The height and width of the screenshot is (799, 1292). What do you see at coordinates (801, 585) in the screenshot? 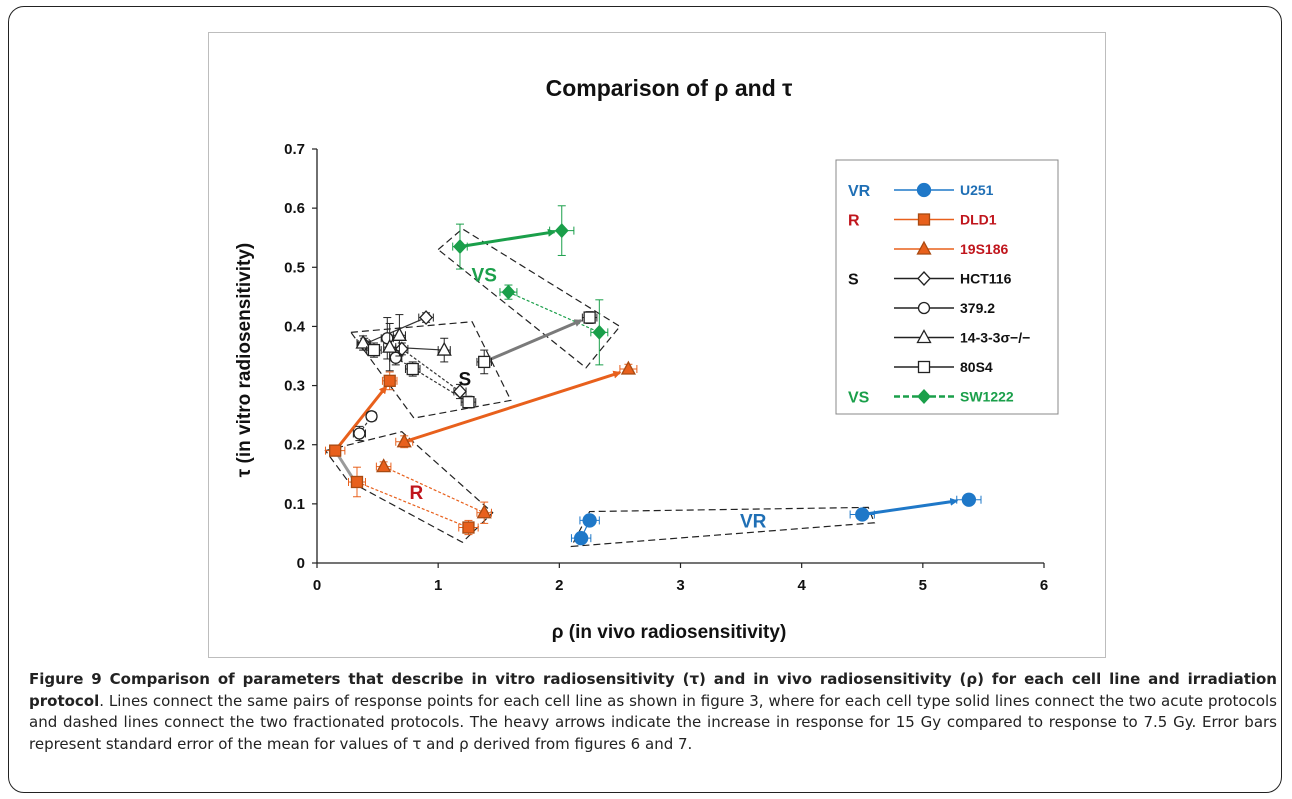
I see `x-tick-label: 4` at bounding box center [801, 585].